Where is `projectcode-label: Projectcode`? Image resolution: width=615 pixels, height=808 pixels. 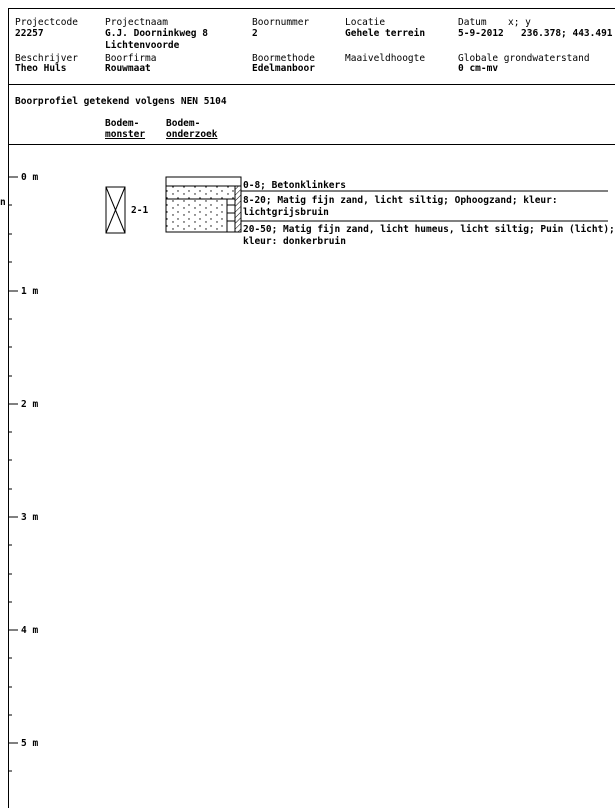 projectcode-label: Projectcode is located at coordinates (46, 22).